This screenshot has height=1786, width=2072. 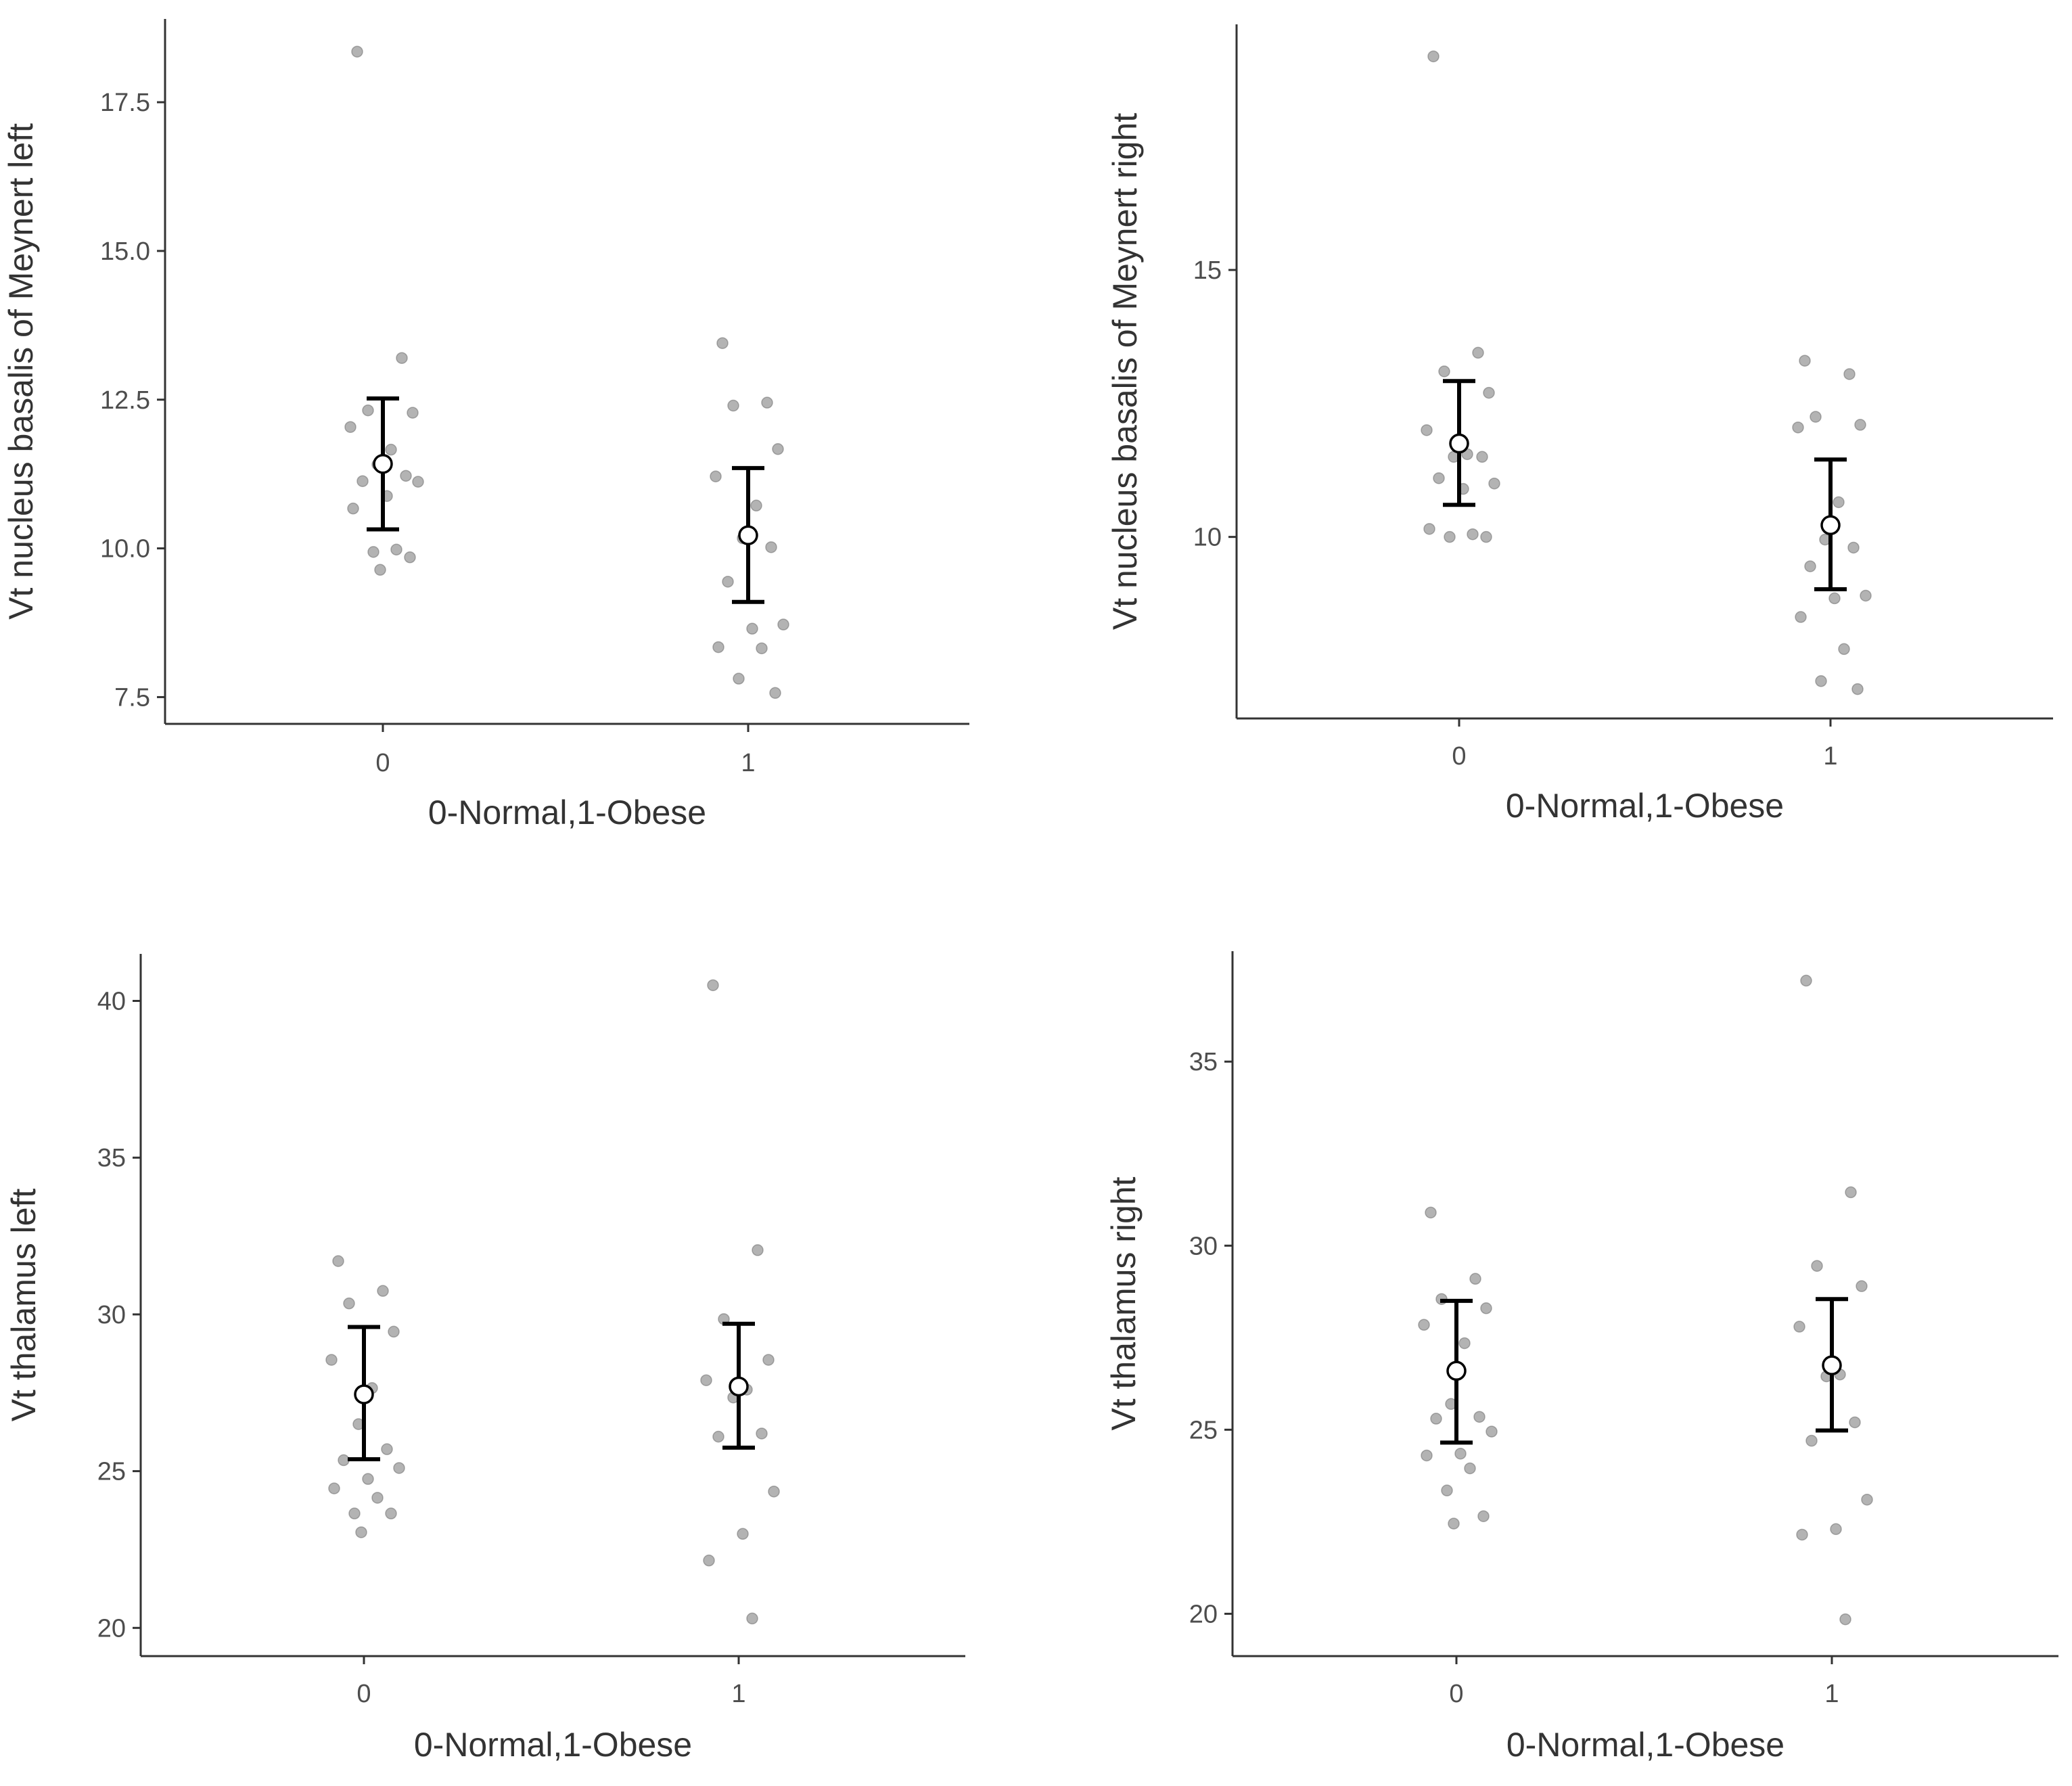 What do you see at coordinates (111, 1315) in the screenshot?
I see `y-tick-label: 30` at bounding box center [111, 1315].